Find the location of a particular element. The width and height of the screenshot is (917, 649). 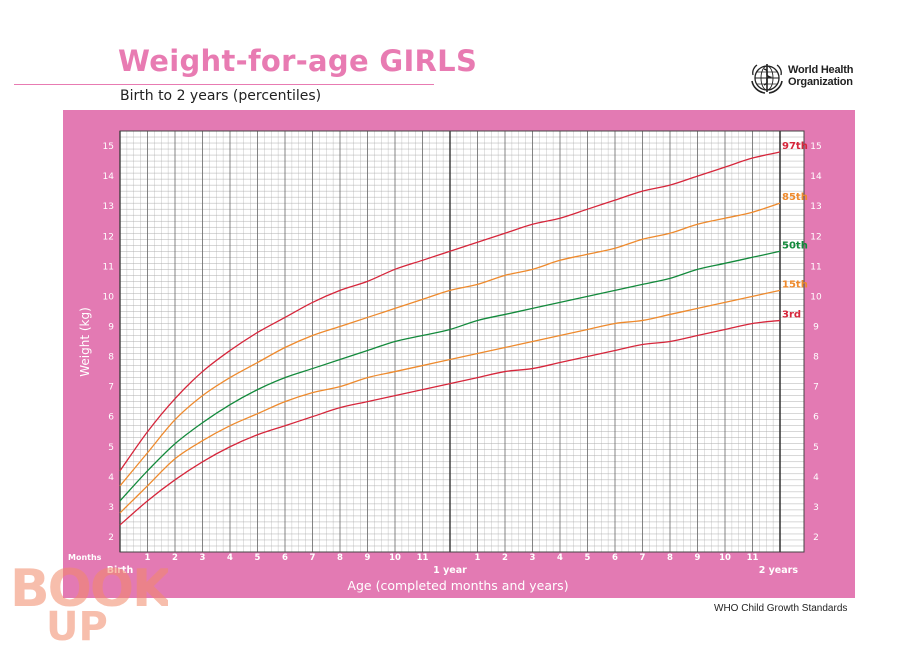

y-tick-label: 9 is located at coordinates (111, 327).